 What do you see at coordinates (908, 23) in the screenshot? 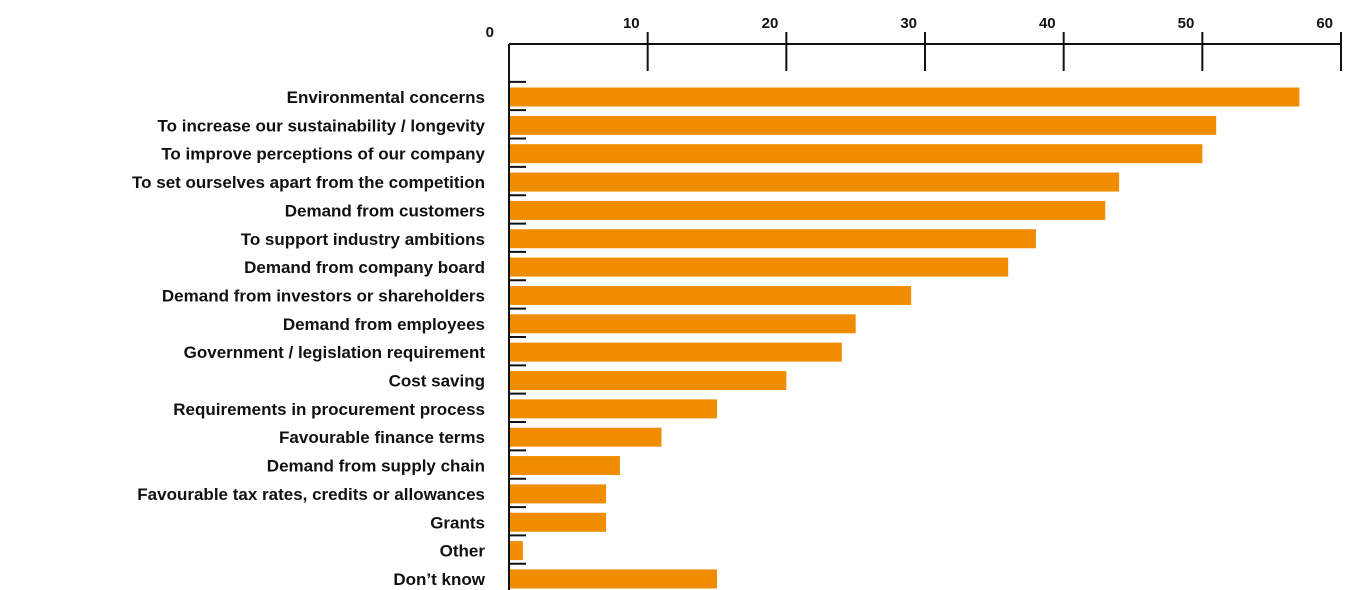
I see `x-tick-label: 30` at bounding box center [908, 23].